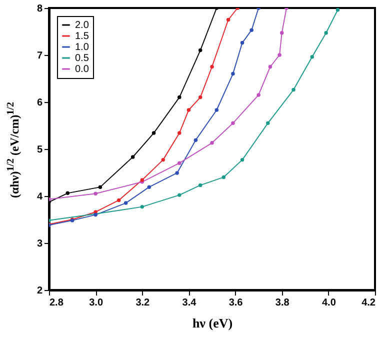 The image size is (386, 337). Describe the element at coordinates (39, 9) in the screenshot. I see `y-tick-label: 8` at that location.